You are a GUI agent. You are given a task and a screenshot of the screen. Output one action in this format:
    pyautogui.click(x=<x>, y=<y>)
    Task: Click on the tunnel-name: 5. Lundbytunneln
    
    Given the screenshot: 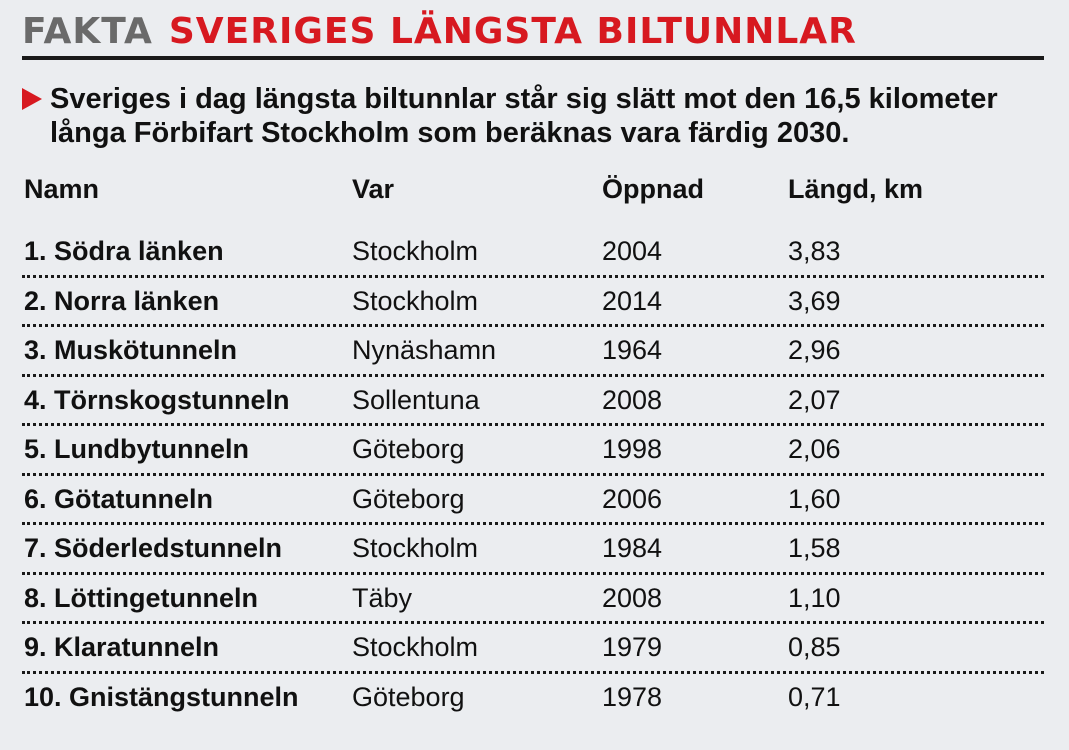 What is the action you would take?
    pyautogui.click(x=136, y=449)
    